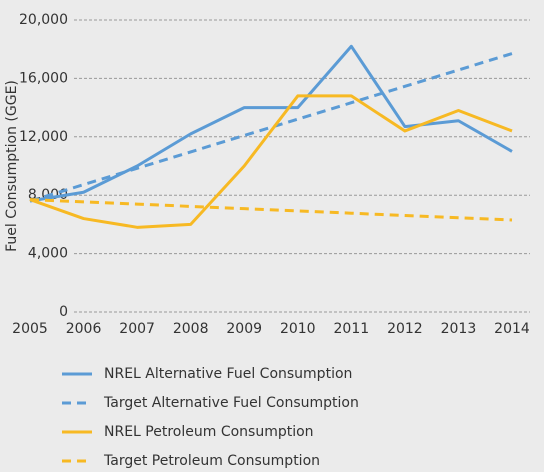 The image size is (544, 472). What do you see at coordinates (231, 403) in the screenshot?
I see `legend-label: Target Alternative Fuel Consumption` at bounding box center [231, 403].